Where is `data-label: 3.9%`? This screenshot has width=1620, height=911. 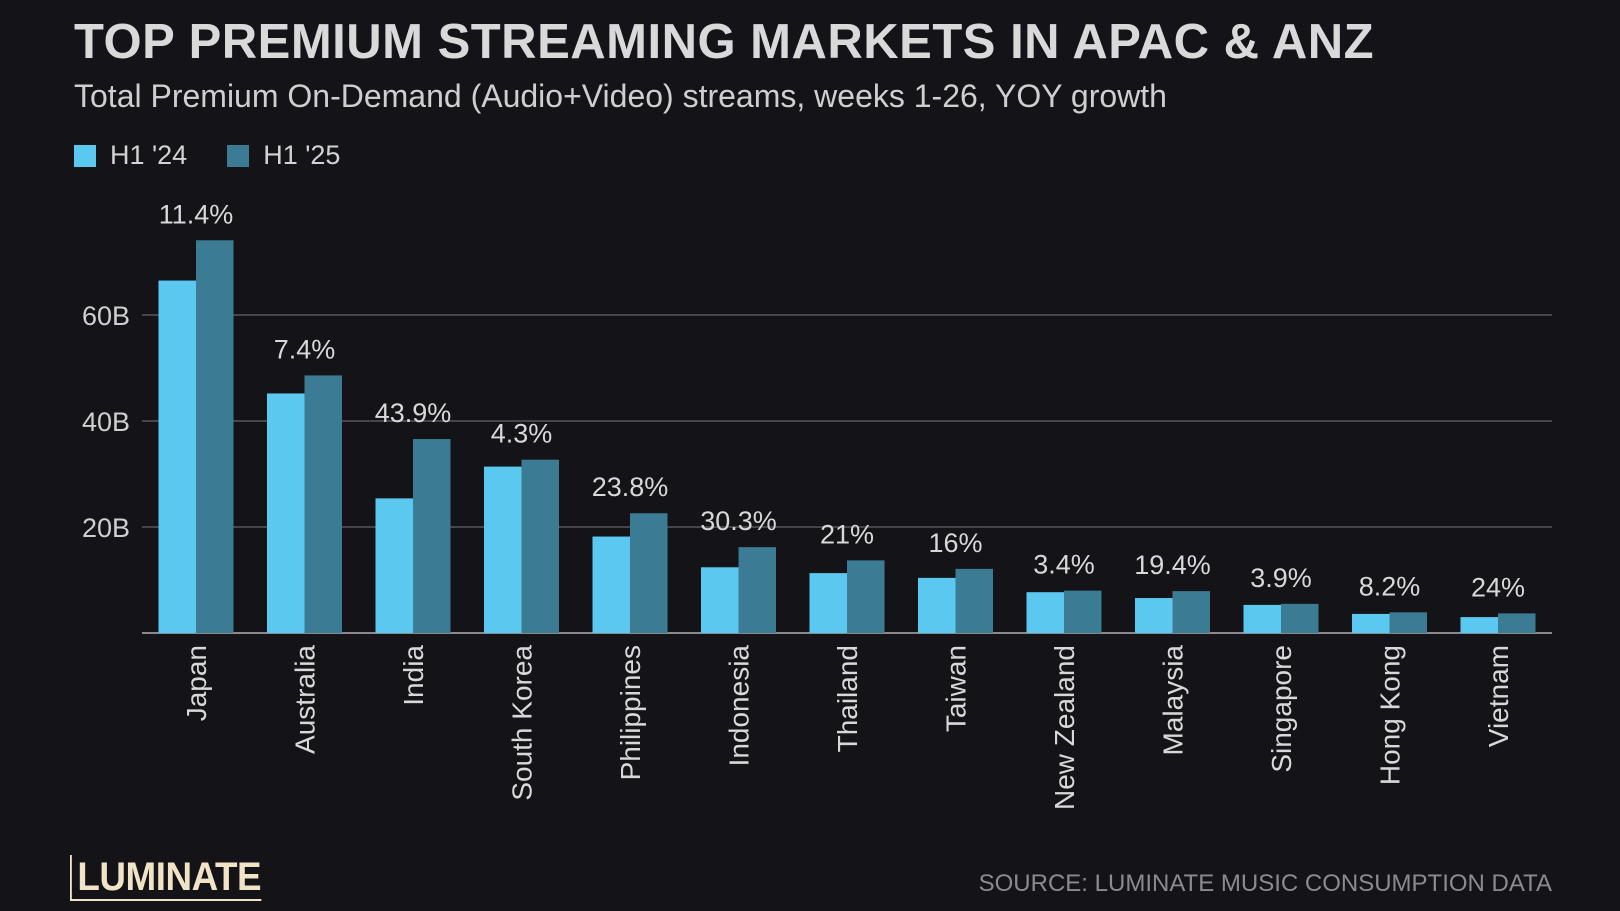
data-label: 3.9% is located at coordinates (1281, 578).